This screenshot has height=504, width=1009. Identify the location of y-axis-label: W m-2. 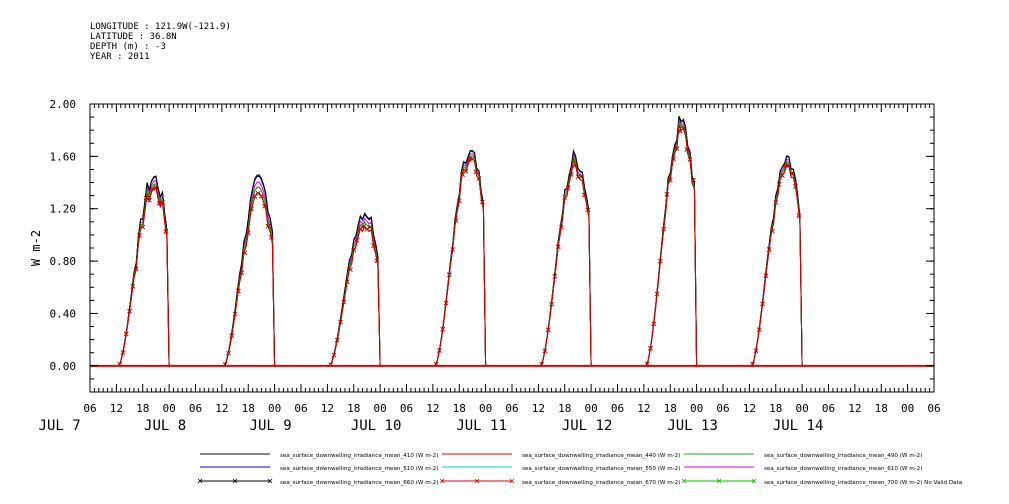
(36, 248).